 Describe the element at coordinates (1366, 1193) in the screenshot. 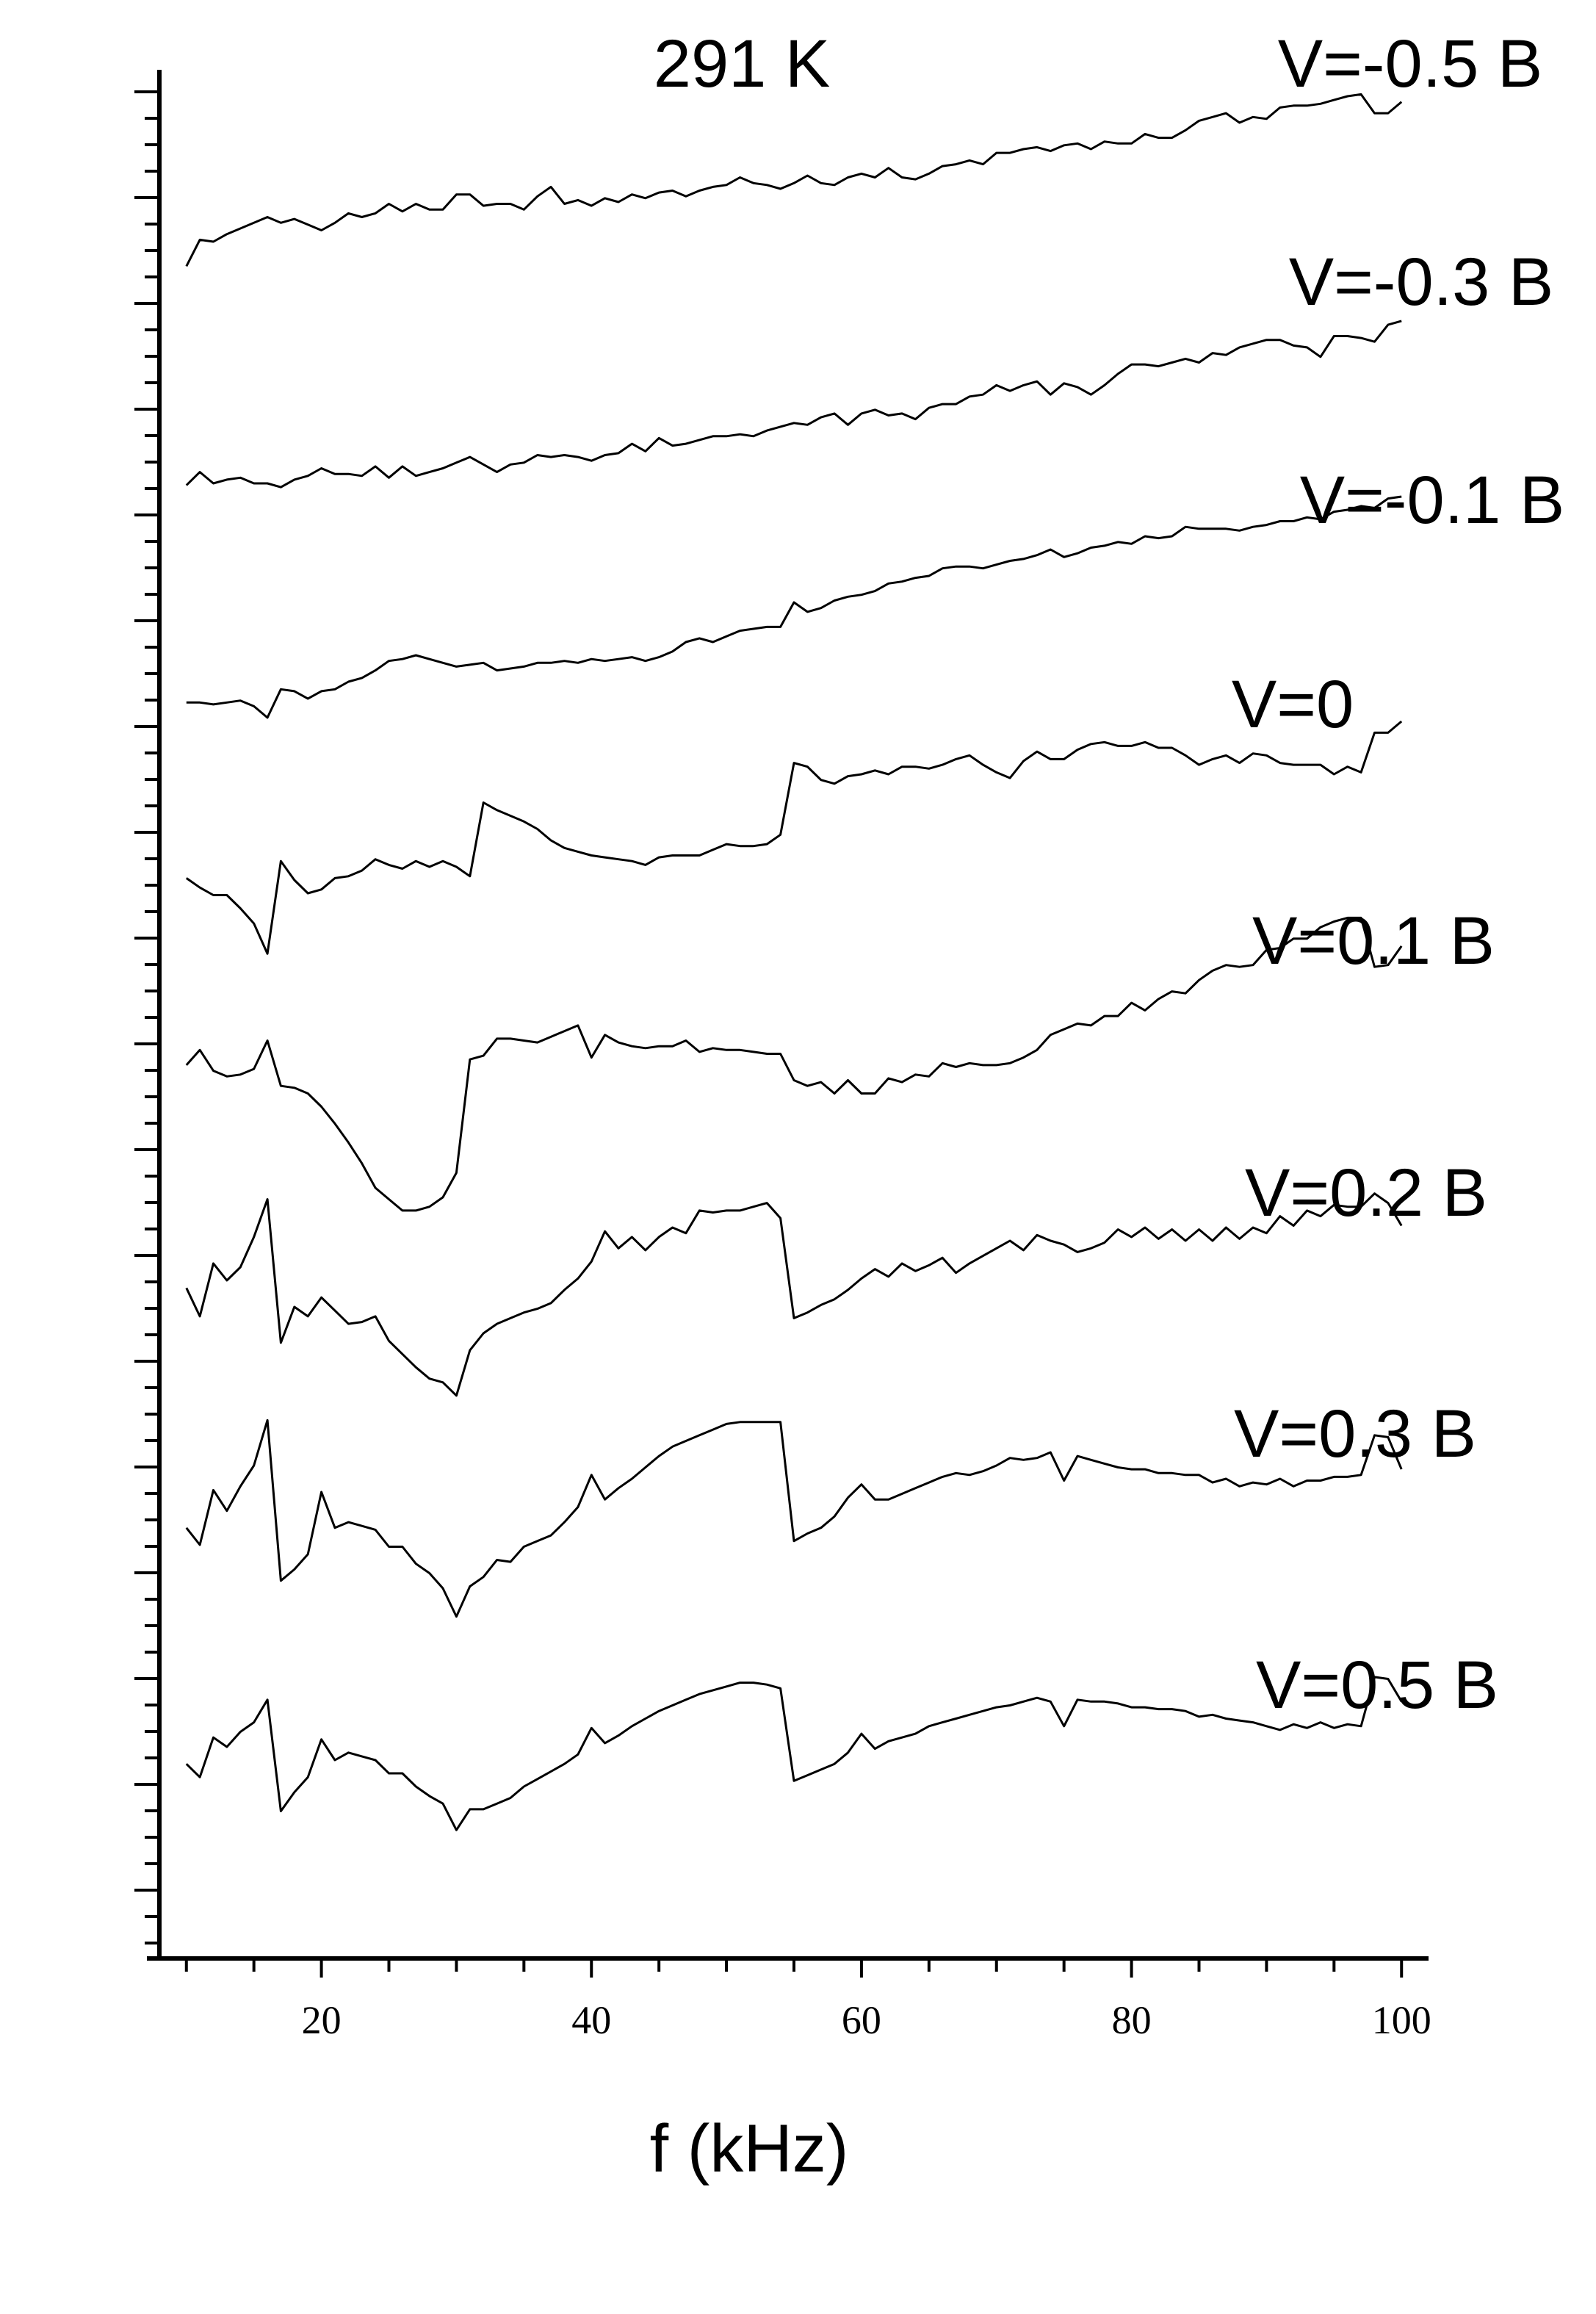

I see `series-label: V=0.2 B` at that location.